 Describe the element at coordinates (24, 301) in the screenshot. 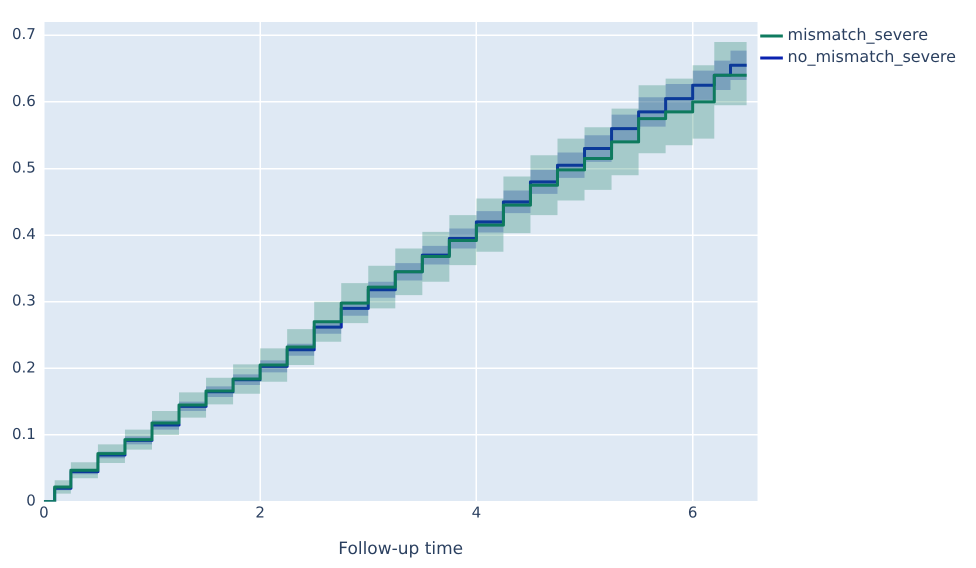

I see `y-tick-label: 0.3` at that location.